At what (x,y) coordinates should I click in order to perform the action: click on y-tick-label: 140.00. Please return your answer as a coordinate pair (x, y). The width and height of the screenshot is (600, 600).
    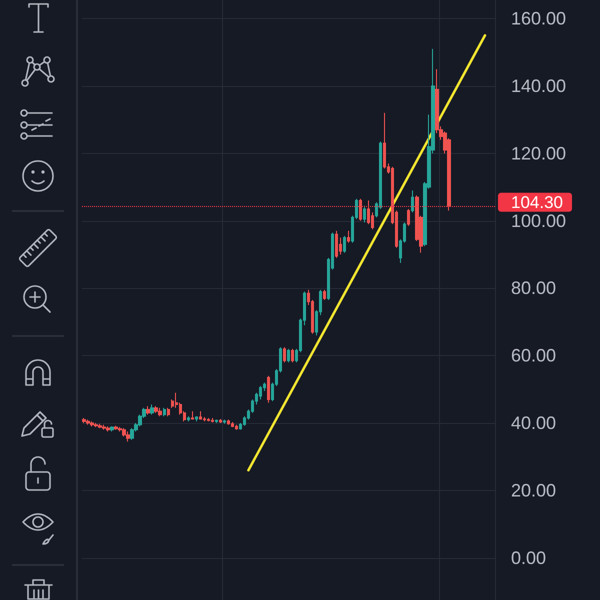
    Looking at the image, I should click on (538, 86).